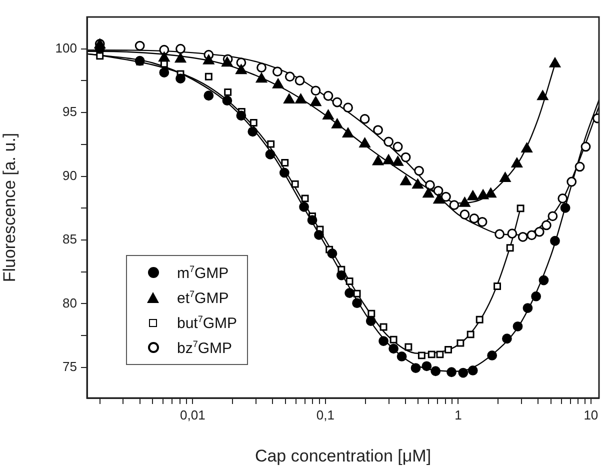 The image size is (606, 467). Describe the element at coordinates (193, 414) in the screenshot. I see `x-tick-label: 0,01` at that location.